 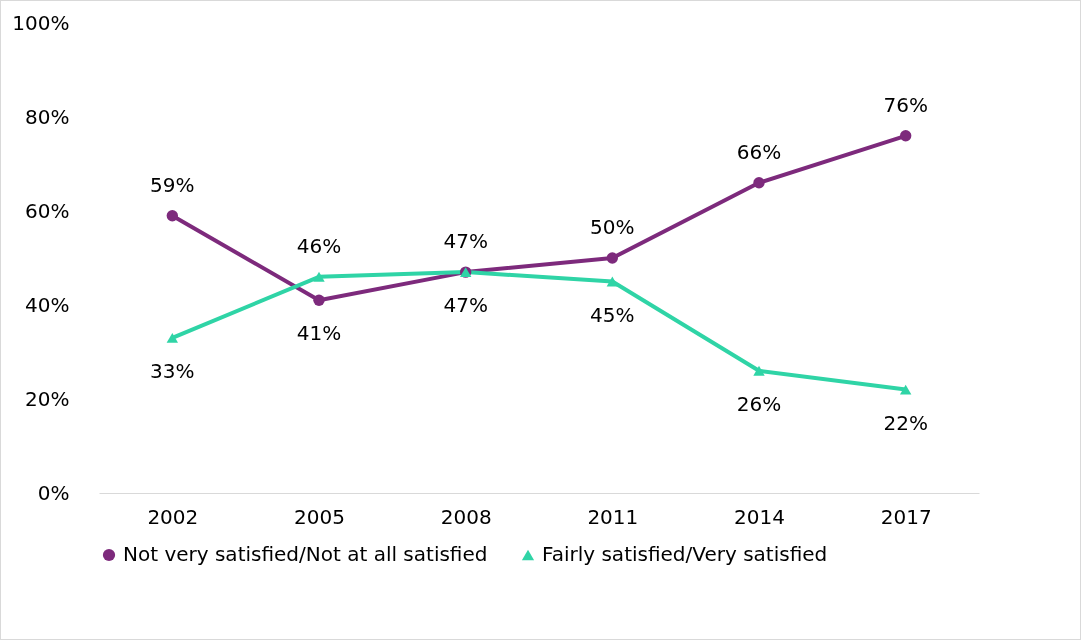 I want to click on legend-label: Not very satisfied/Not at all satisfied, so click(x=305, y=554).